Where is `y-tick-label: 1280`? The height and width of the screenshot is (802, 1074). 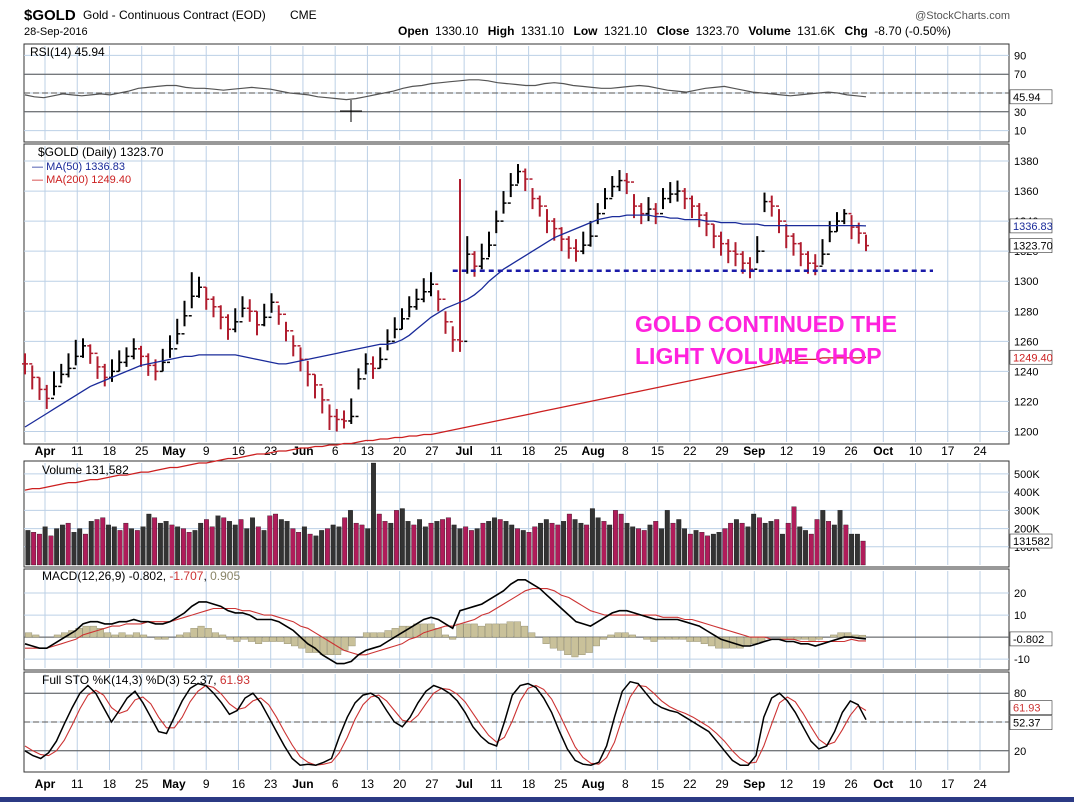 y-tick-label: 1280 is located at coordinates (1026, 312).